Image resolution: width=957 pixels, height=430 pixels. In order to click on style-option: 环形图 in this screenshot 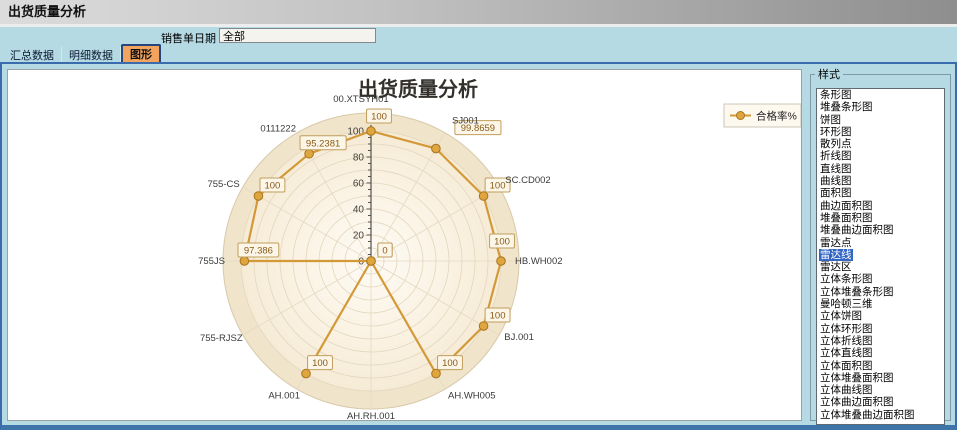, I will do `click(880, 132)`.